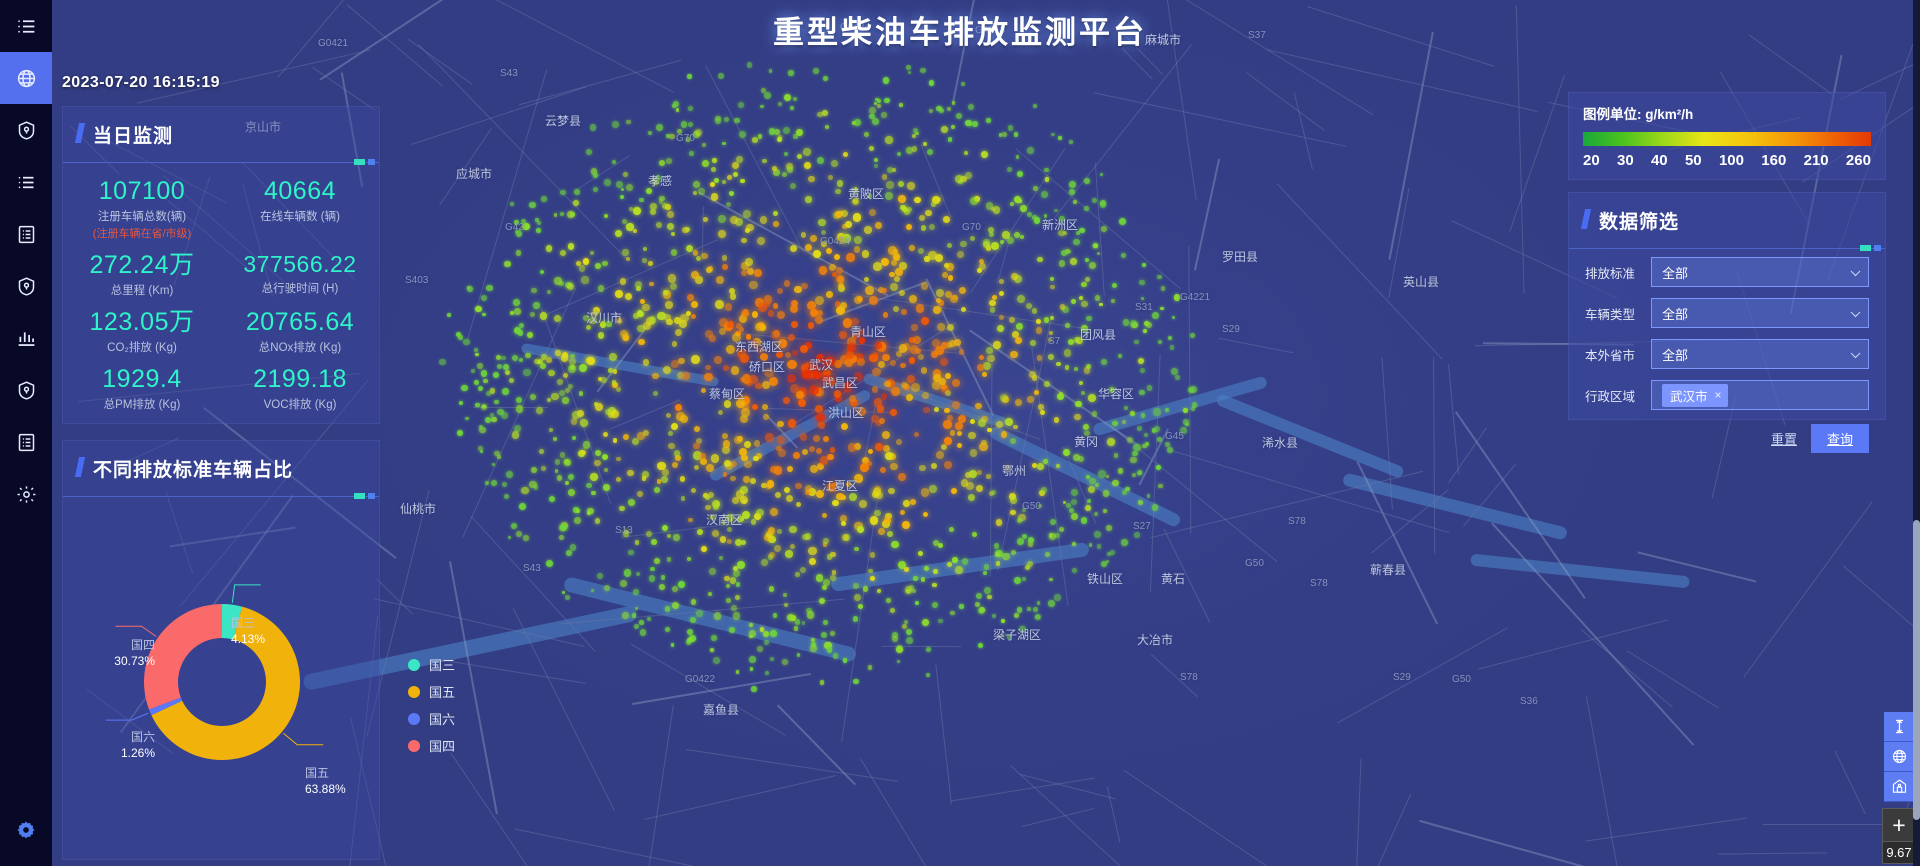 The image size is (1920, 866). I want to click on query-button: 查询, so click(1839, 438).